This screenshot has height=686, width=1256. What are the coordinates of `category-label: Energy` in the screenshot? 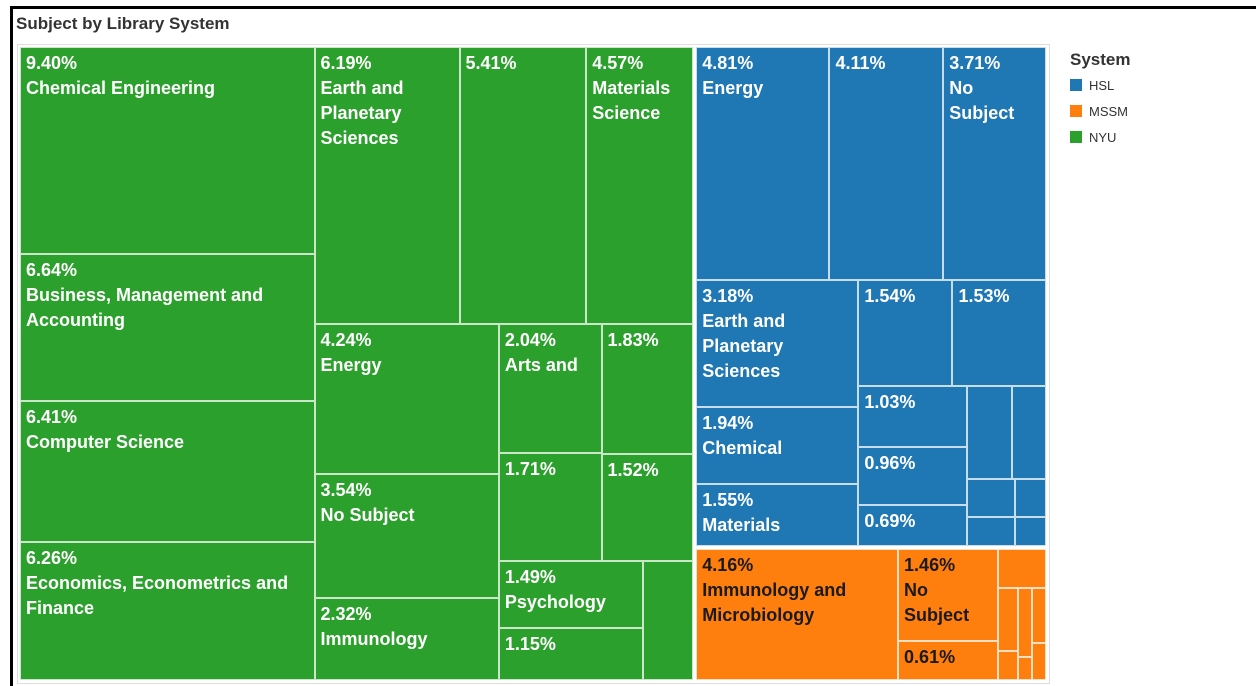 It's located at (733, 88).